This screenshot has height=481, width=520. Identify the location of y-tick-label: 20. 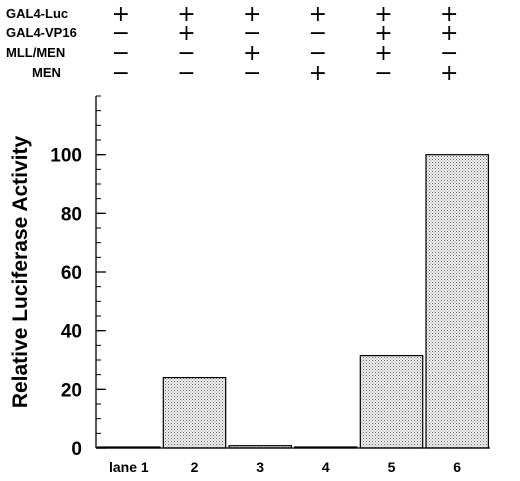
(71, 390).